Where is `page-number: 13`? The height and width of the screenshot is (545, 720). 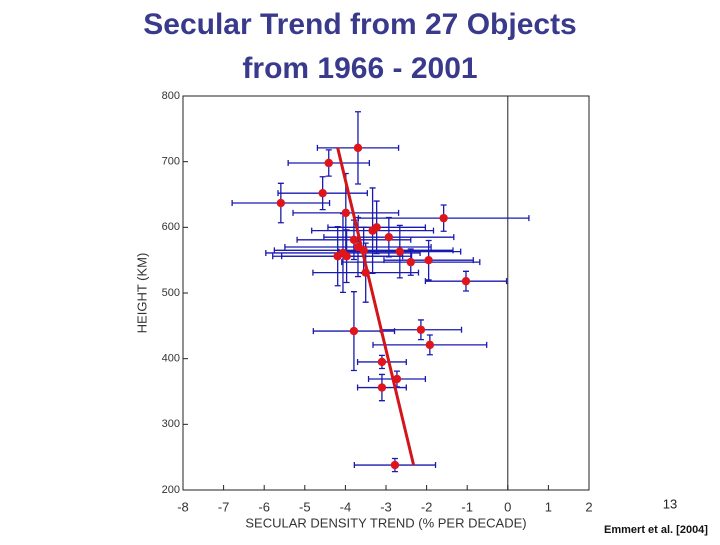 page-number: 13 is located at coordinates (670, 503).